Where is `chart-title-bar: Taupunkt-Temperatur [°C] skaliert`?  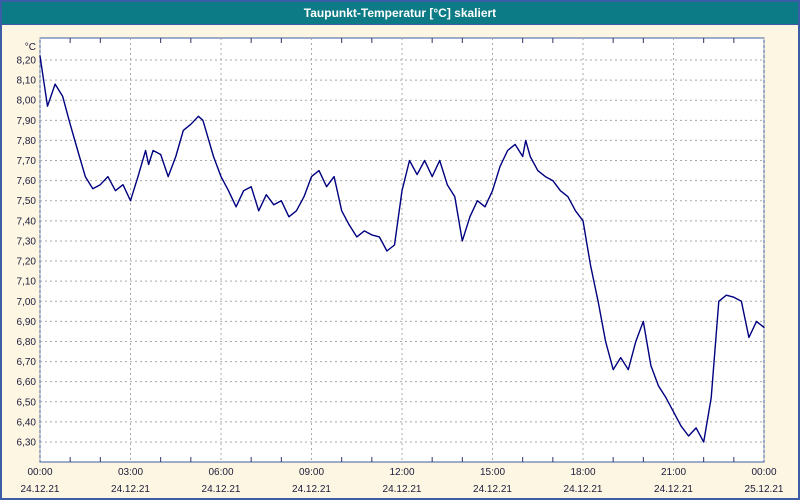
chart-title-bar: Taupunkt-Temperatur [°C] skaliert is located at coordinates (400, 13).